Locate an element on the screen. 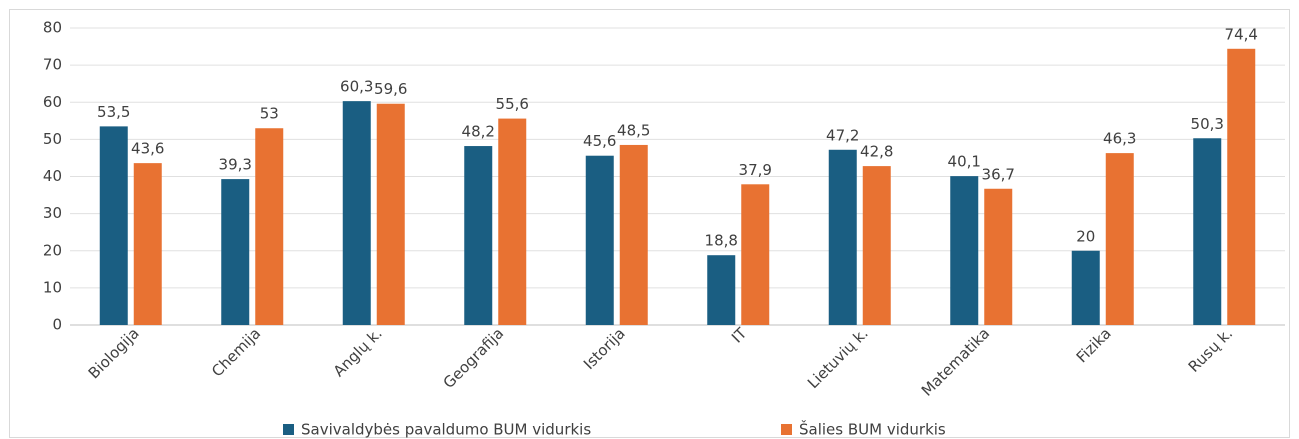 The height and width of the screenshot is (439, 1299). legend-label: Savivaldybės pavaldumo BUM vidurkis is located at coordinates (446, 430).